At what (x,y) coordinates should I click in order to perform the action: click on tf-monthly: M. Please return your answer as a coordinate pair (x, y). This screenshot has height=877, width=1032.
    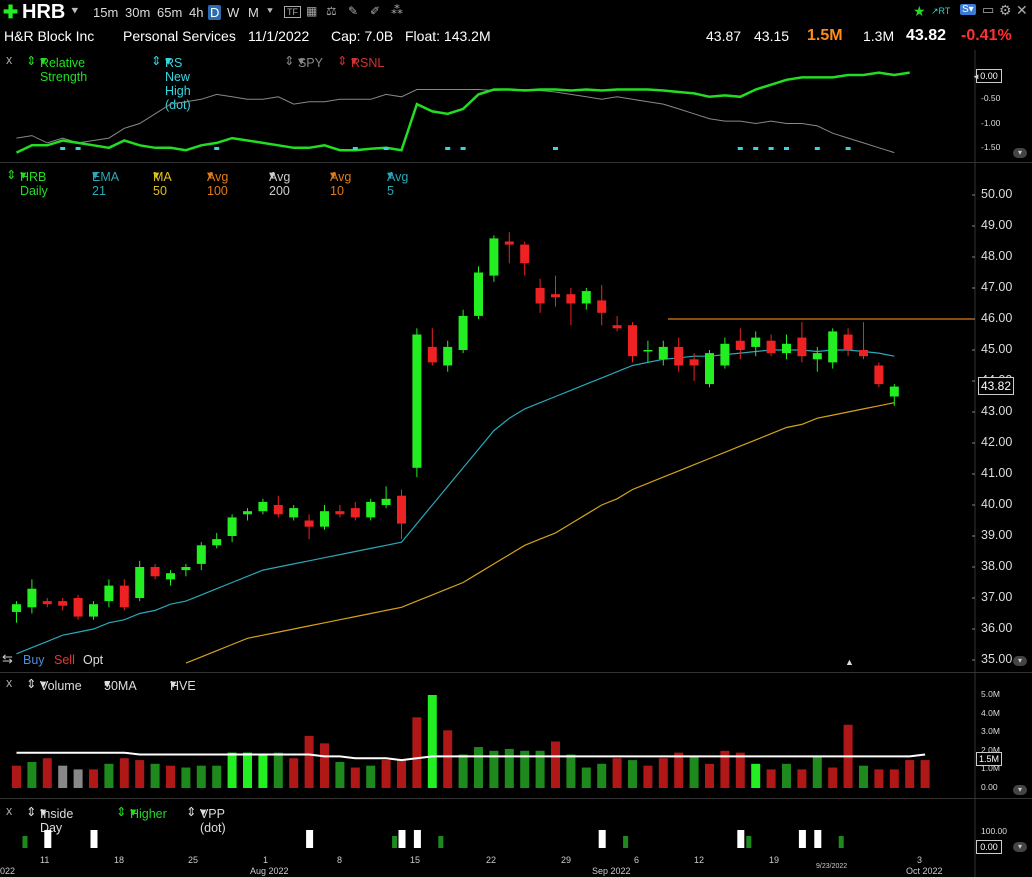
    Looking at the image, I should click on (253, 12).